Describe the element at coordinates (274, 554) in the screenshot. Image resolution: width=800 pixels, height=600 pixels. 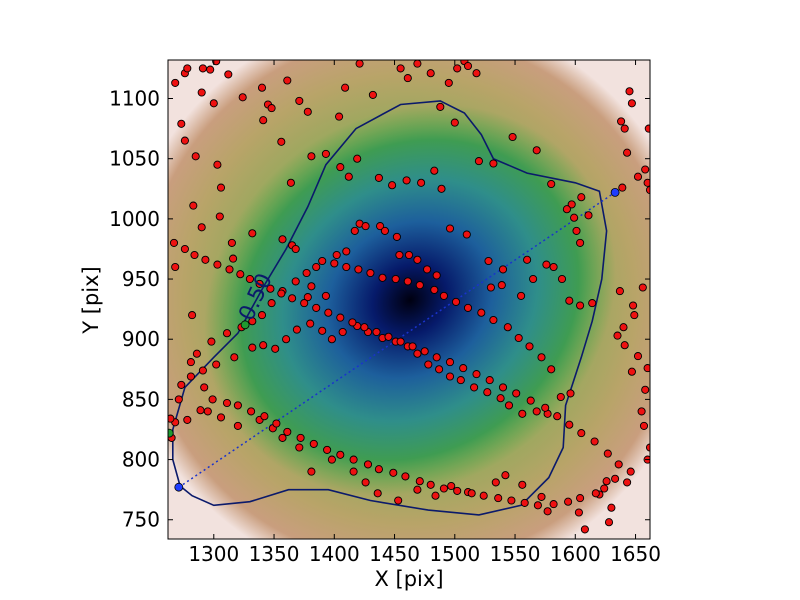
I see `x-tick-label: 1350` at that location.